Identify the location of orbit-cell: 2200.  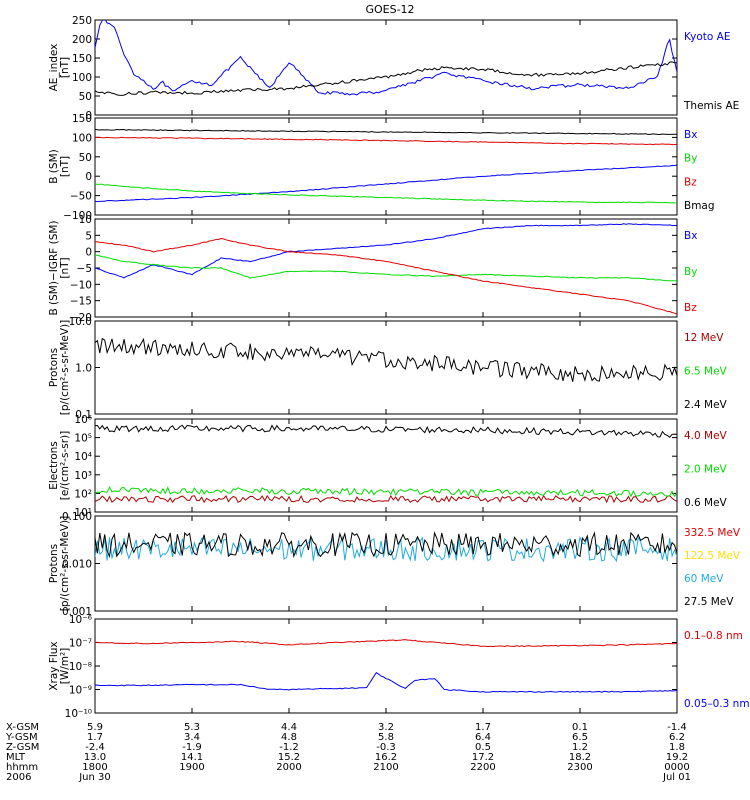
(482, 767).